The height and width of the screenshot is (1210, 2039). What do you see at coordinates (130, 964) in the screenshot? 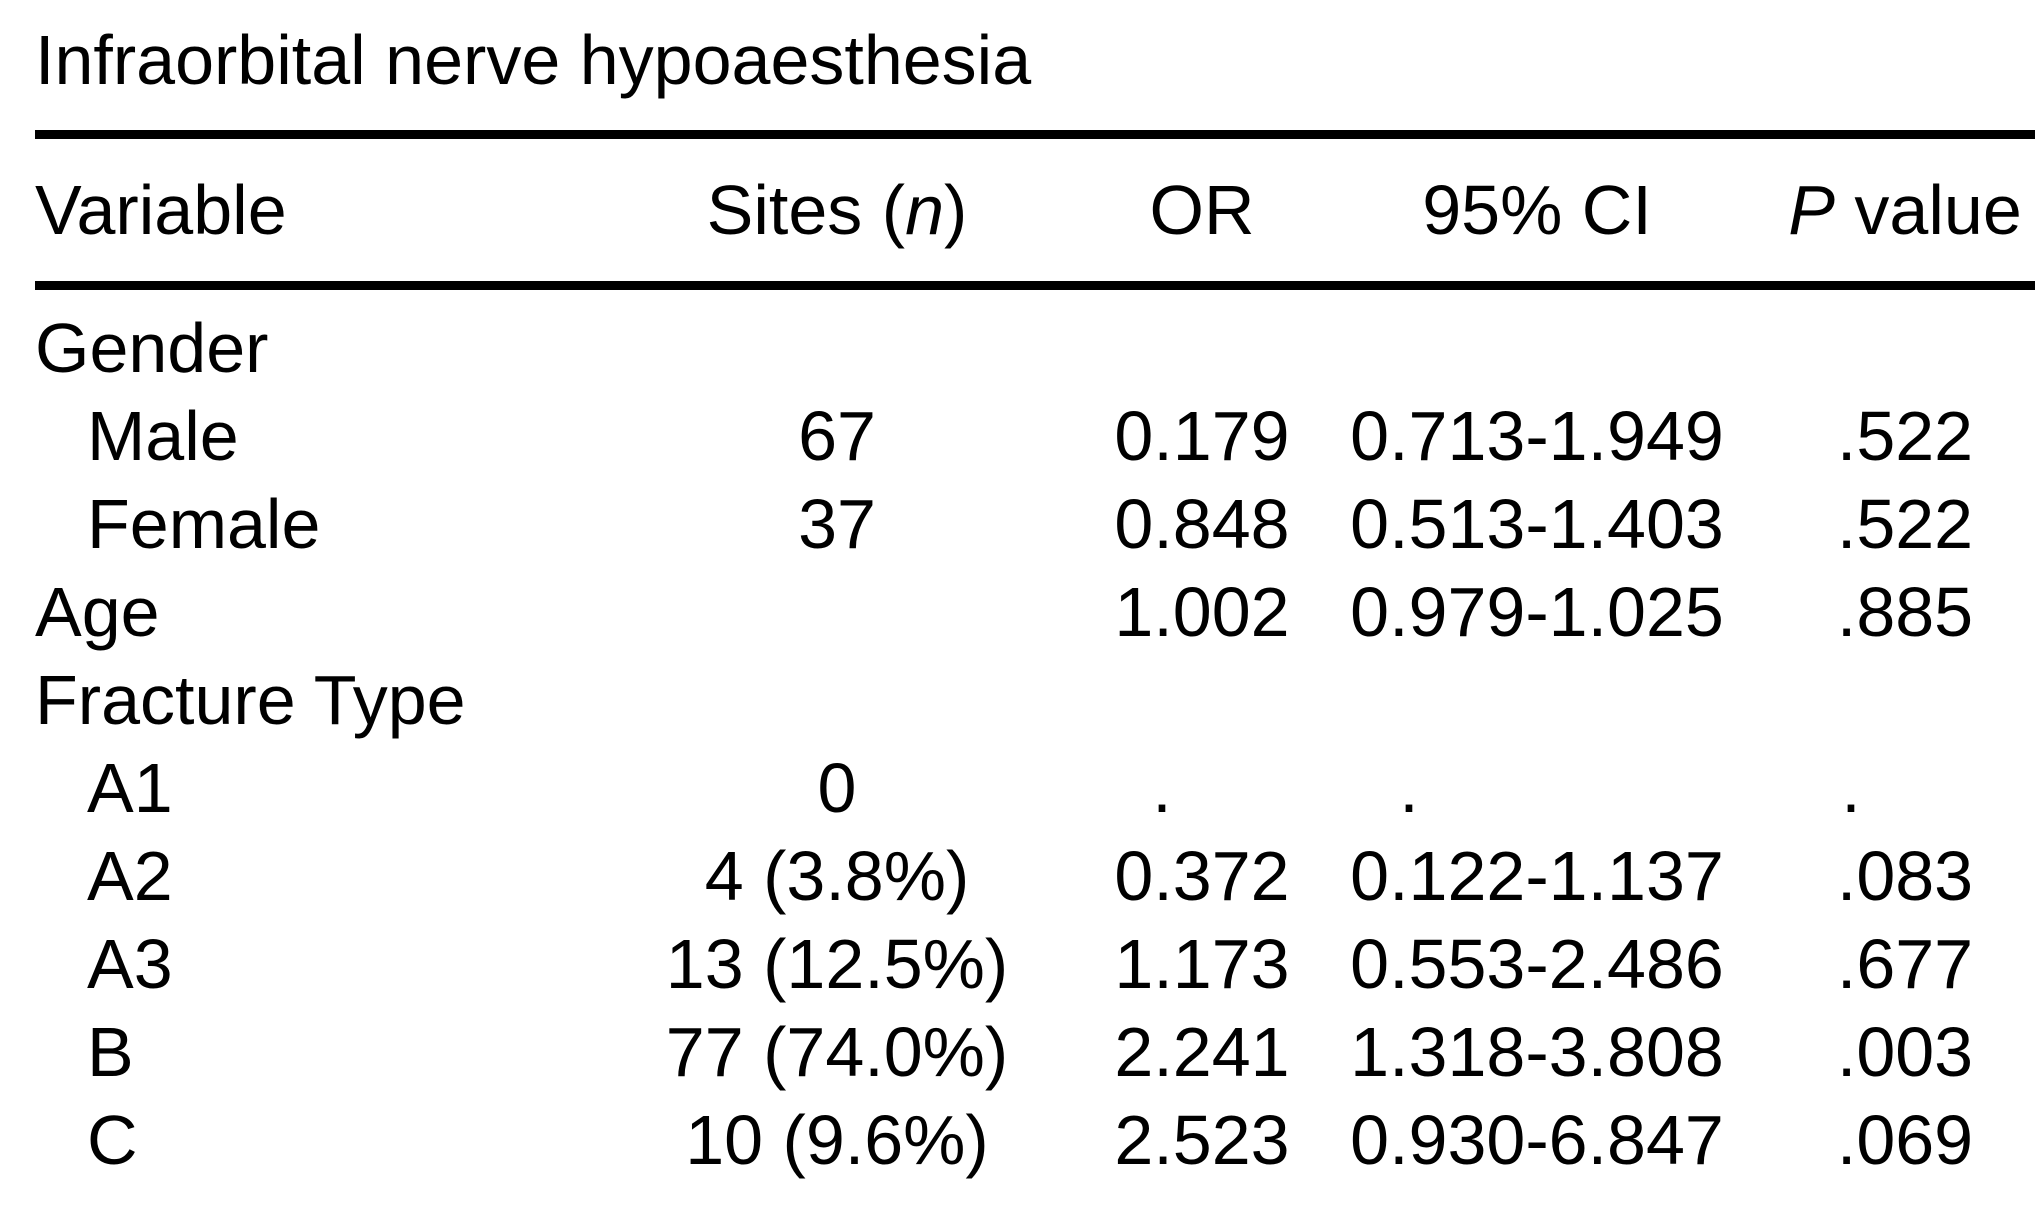
I see `cell-variable: A3` at bounding box center [130, 964].